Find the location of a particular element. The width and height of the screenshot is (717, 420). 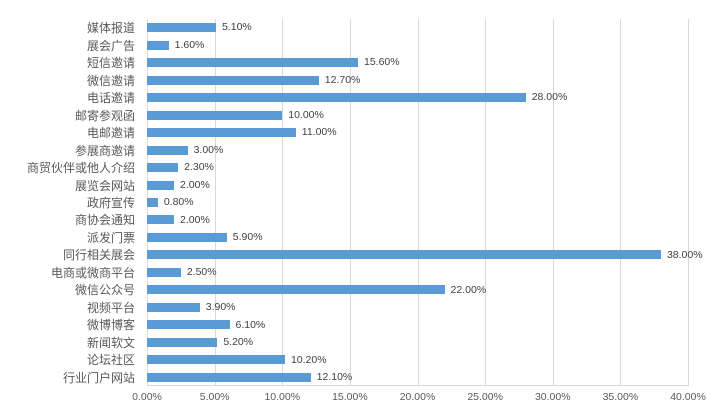

bar-row: 3.00% is located at coordinates (417, 149).